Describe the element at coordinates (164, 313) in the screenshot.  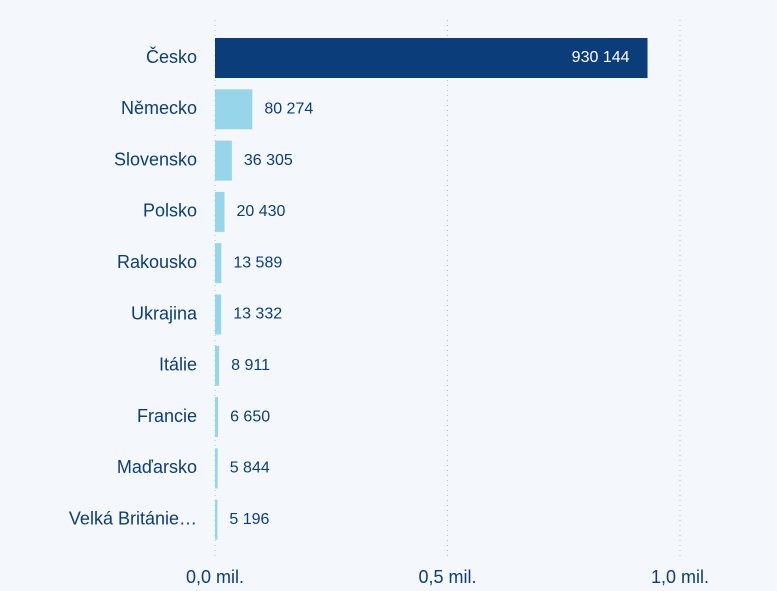
I see `category-label: Ukrajina` at that location.